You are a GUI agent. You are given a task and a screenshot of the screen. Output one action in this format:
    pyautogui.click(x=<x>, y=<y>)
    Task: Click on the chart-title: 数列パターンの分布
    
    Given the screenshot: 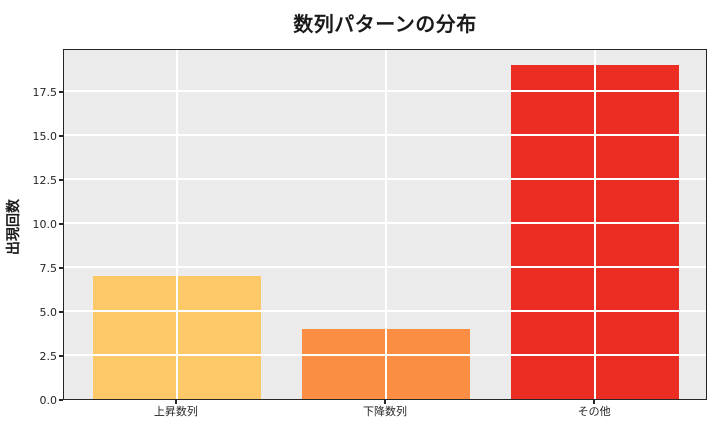 What is the action you would take?
    pyautogui.click(x=385, y=24)
    